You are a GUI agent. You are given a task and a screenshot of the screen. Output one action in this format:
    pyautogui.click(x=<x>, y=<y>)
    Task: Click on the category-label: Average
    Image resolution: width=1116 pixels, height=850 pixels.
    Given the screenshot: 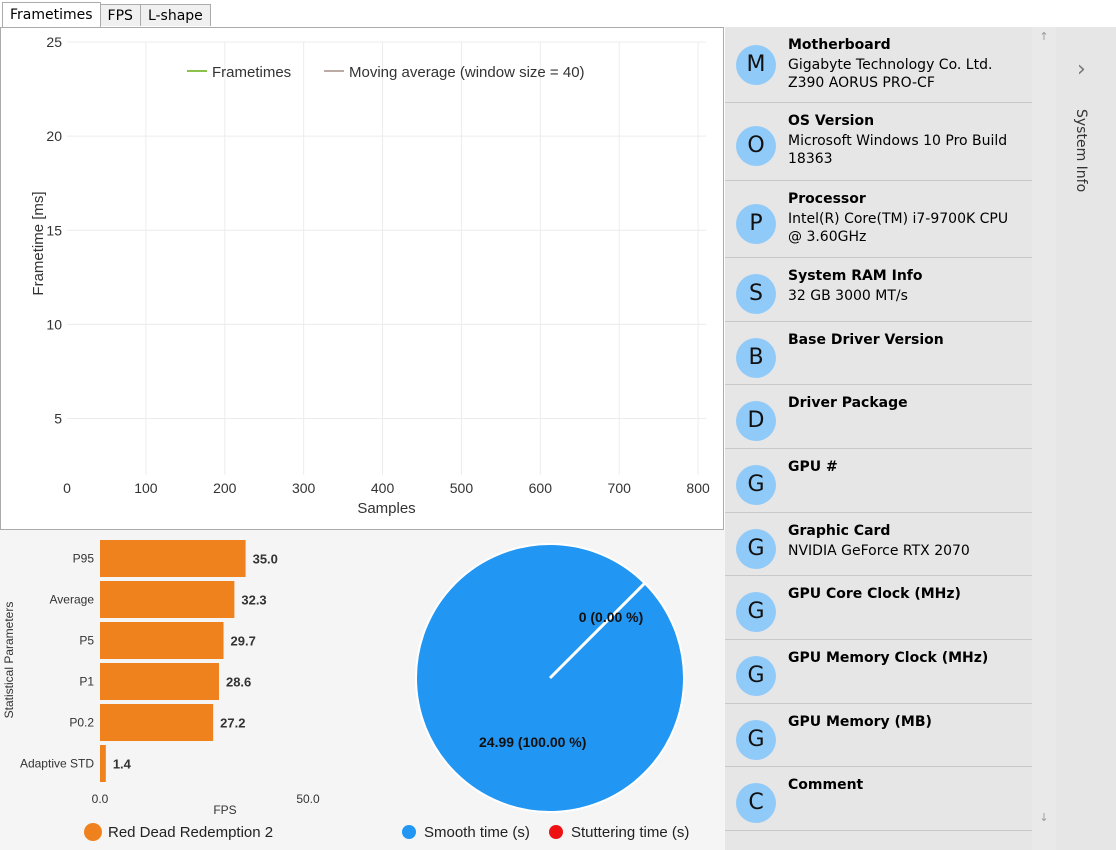 What is the action you would take?
    pyautogui.click(x=72, y=600)
    